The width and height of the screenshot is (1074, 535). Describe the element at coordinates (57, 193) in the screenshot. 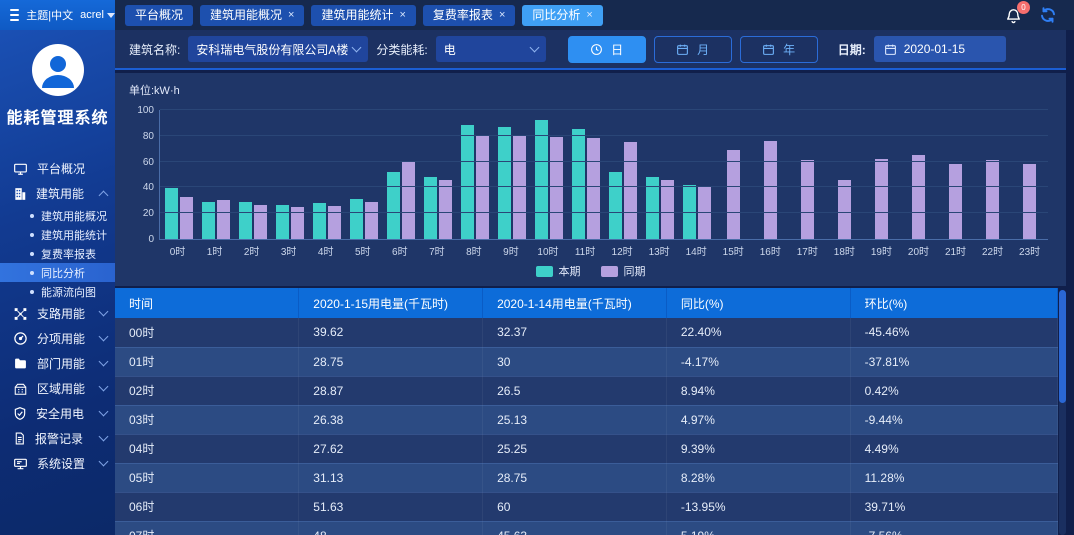

I see `sidebar-item: 建筑用能` at that location.